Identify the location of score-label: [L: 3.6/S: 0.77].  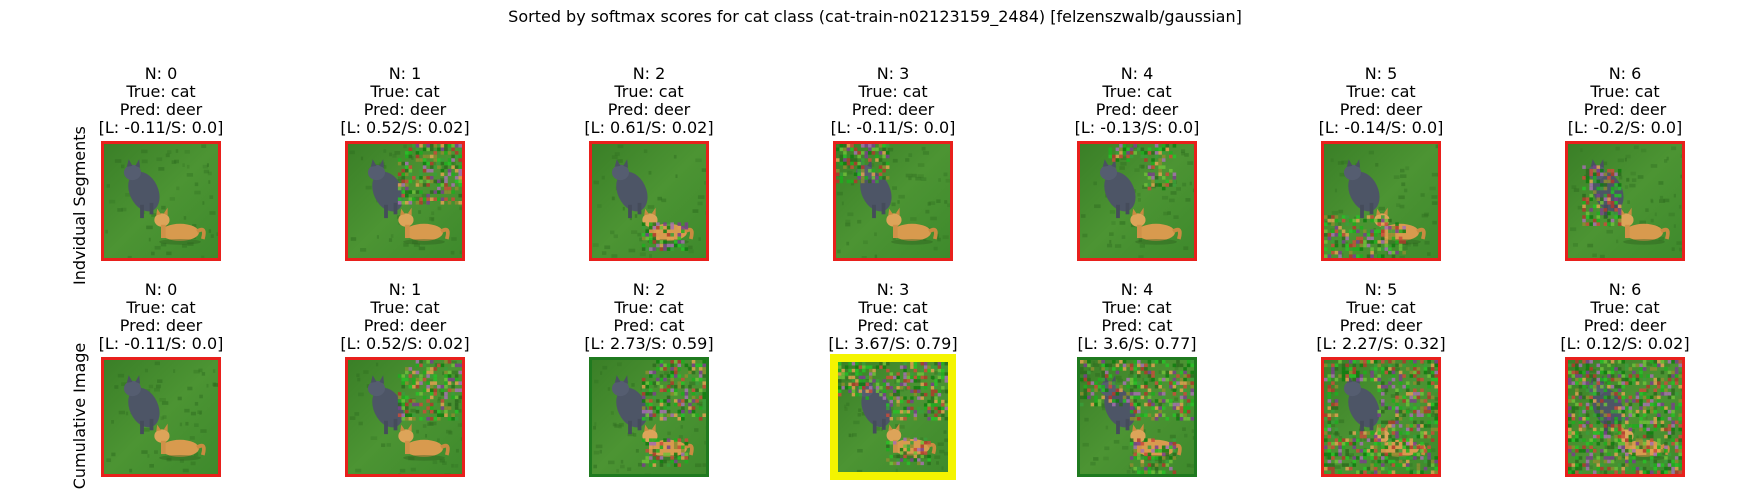
(1137, 343).